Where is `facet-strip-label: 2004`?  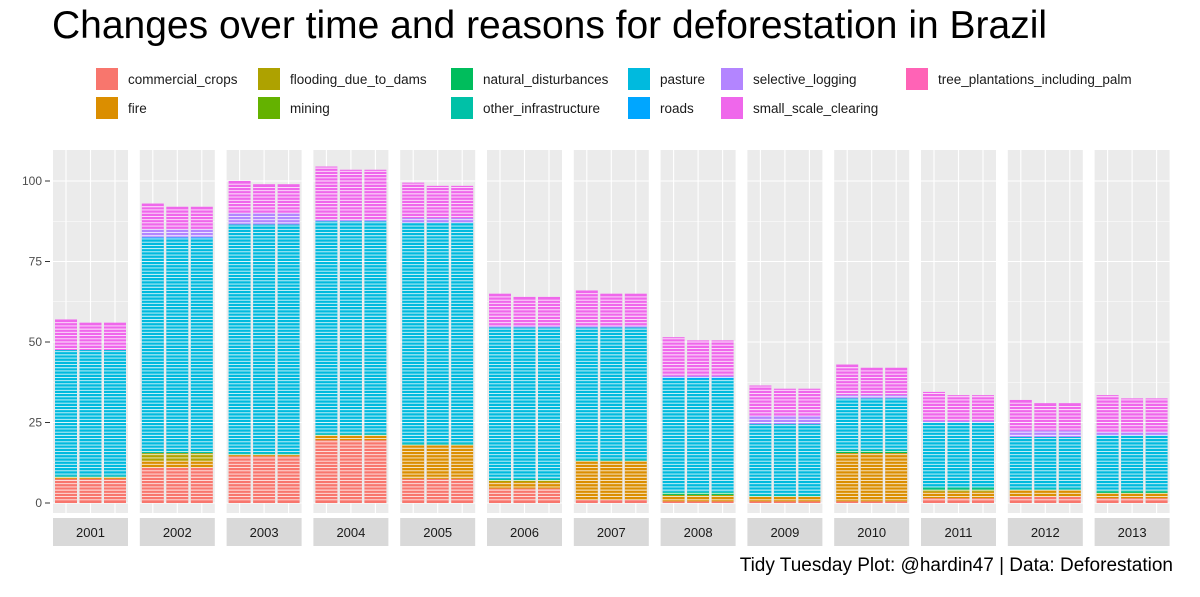
facet-strip-label: 2004 is located at coordinates (350, 532).